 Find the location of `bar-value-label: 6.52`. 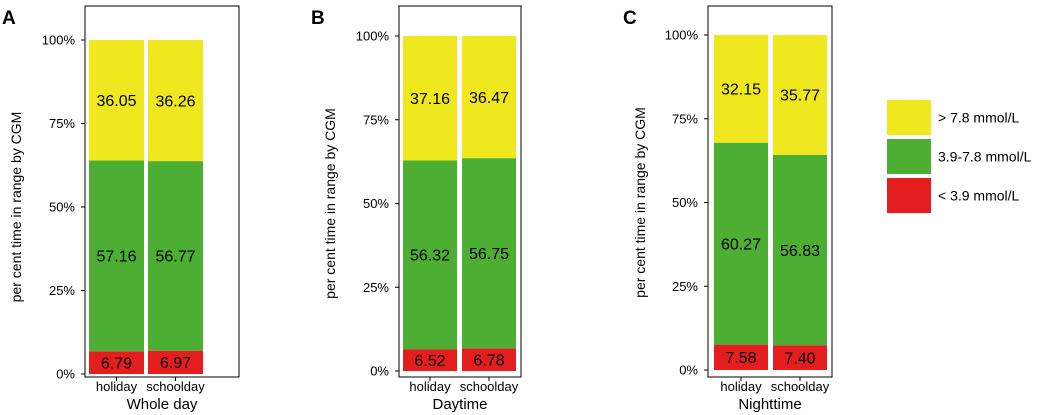

bar-value-label: 6.52 is located at coordinates (429, 361).